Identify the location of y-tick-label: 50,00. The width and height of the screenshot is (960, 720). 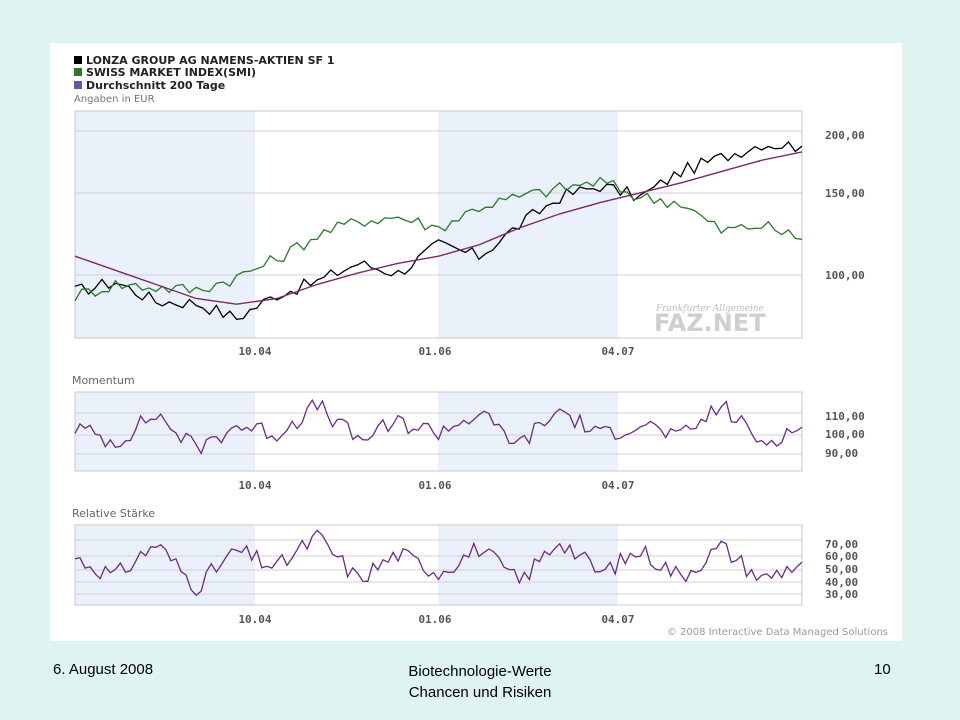
(841, 569).